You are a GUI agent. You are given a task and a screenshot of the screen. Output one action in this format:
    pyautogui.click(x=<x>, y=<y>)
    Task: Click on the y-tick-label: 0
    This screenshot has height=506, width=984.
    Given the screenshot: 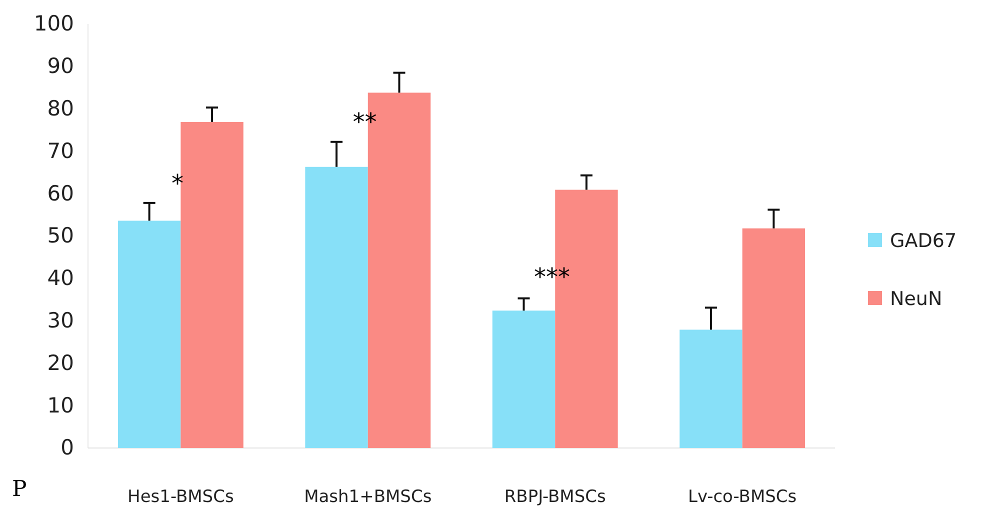 What is the action you would take?
    pyautogui.click(x=67, y=448)
    